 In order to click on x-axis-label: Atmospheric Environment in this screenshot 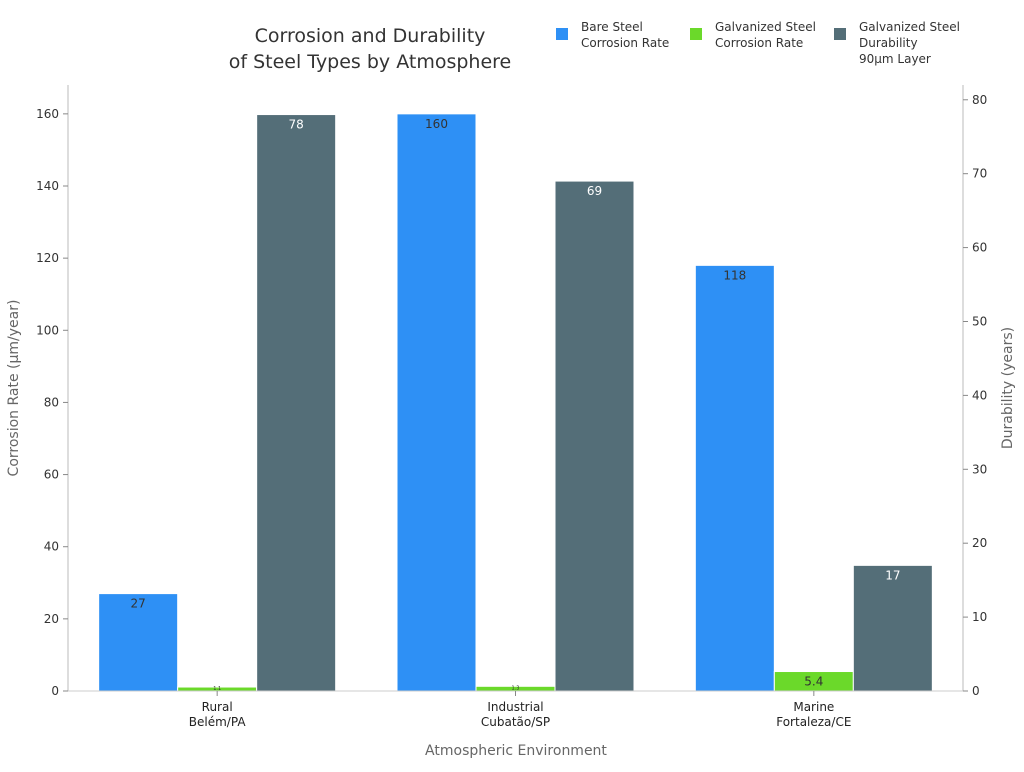, I will do `click(516, 751)`.